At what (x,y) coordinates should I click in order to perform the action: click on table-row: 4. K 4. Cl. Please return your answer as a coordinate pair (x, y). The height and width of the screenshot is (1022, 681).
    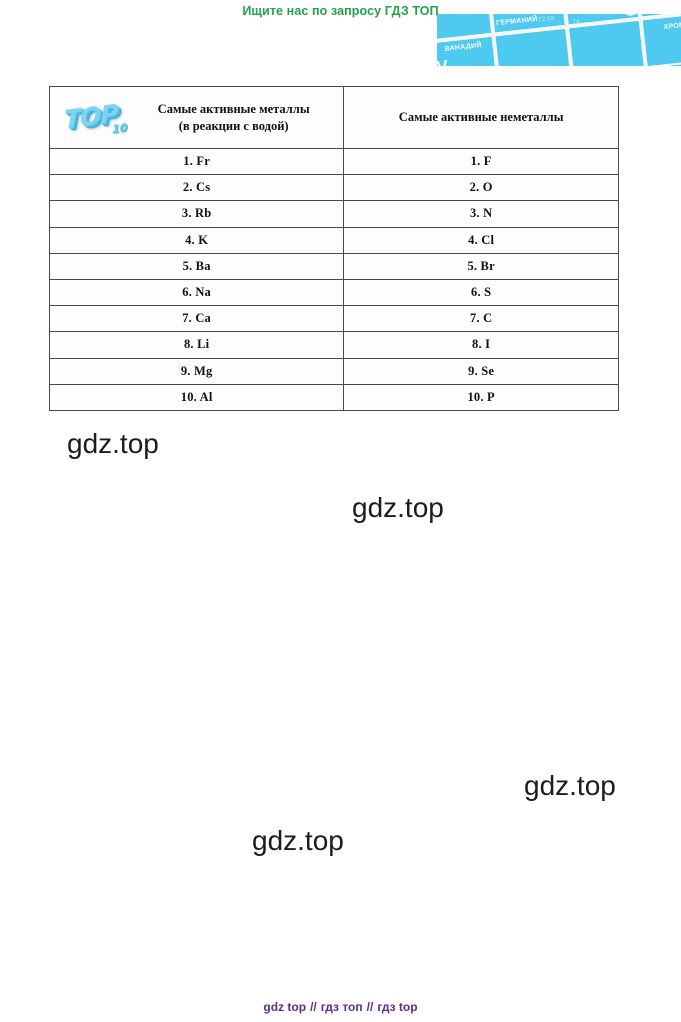
    Looking at the image, I should click on (333, 240).